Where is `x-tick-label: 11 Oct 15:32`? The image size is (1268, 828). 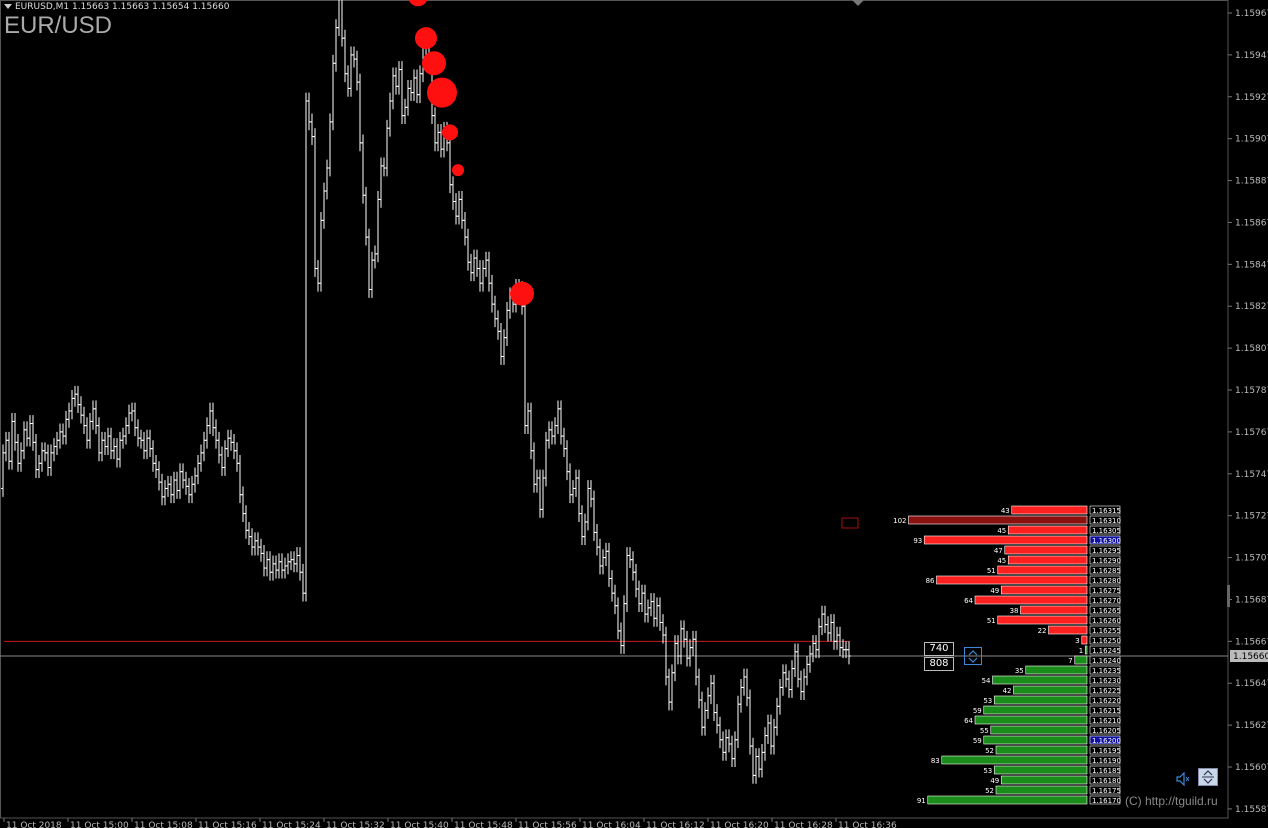
x-tick-label: 11 Oct 15:32 is located at coordinates (355, 824).